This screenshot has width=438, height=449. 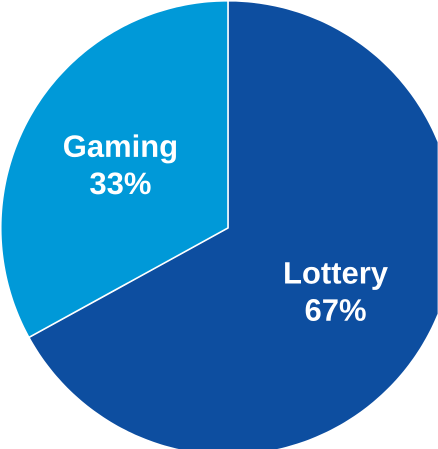 What do you see at coordinates (120, 149) in the screenshot?
I see `slice-label: Gaming` at bounding box center [120, 149].